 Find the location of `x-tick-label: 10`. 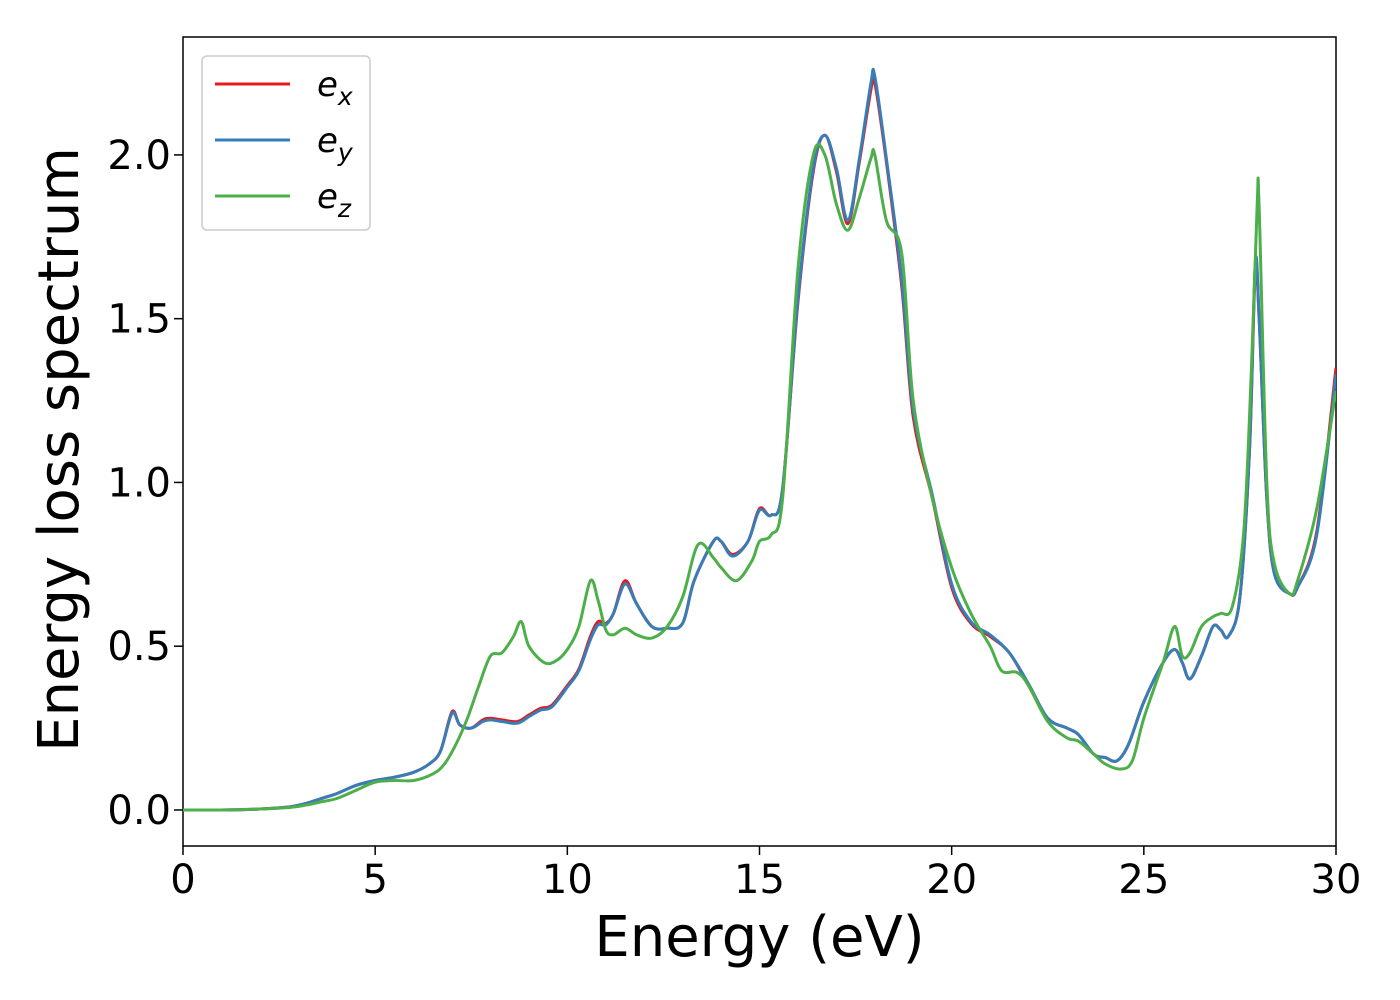

x-tick-label: 10 is located at coordinates (567, 880).